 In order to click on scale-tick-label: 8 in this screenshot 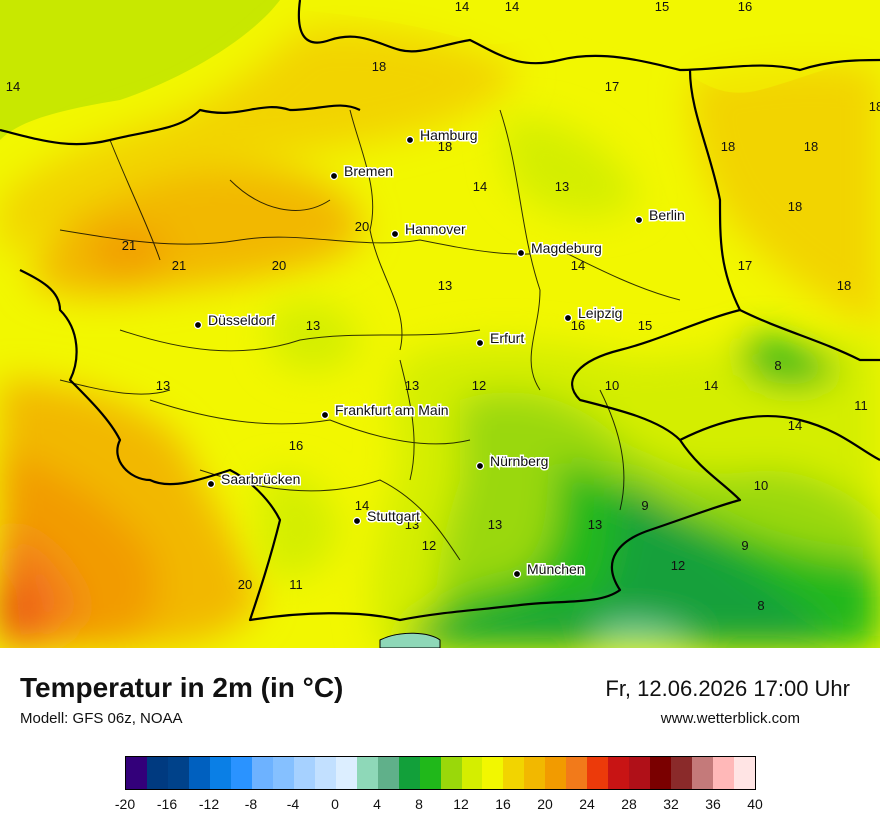, I will do `click(419, 804)`.